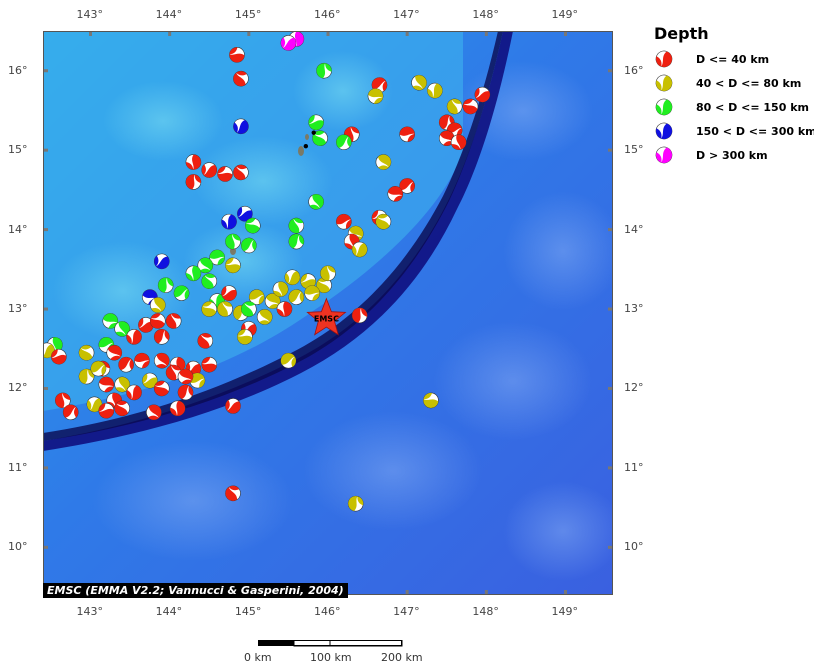 This screenshot has height=672, width=814. Describe the element at coordinates (634, 70) in the screenshot. I see `latitude-label-right: 16°` at that location.